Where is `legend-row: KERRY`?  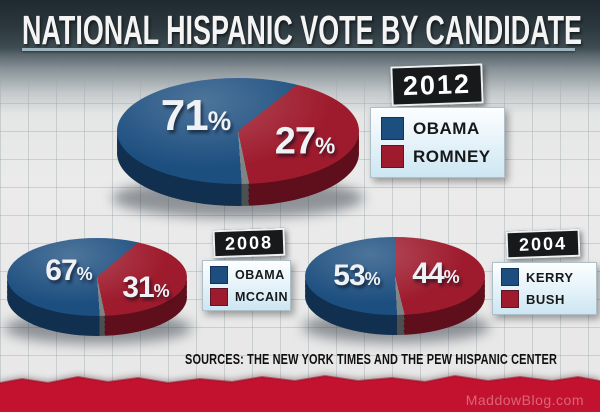 legend-row: KERRY is located at coordinates (548, 277).